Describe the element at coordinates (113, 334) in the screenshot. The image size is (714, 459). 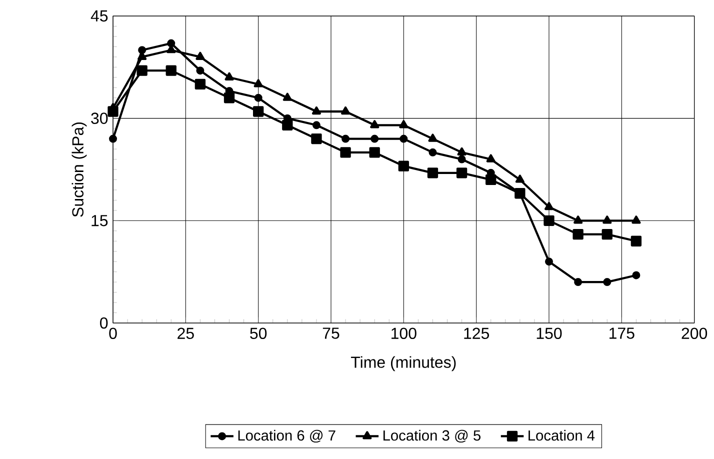
I see `x-tick-label: 0` at that location.